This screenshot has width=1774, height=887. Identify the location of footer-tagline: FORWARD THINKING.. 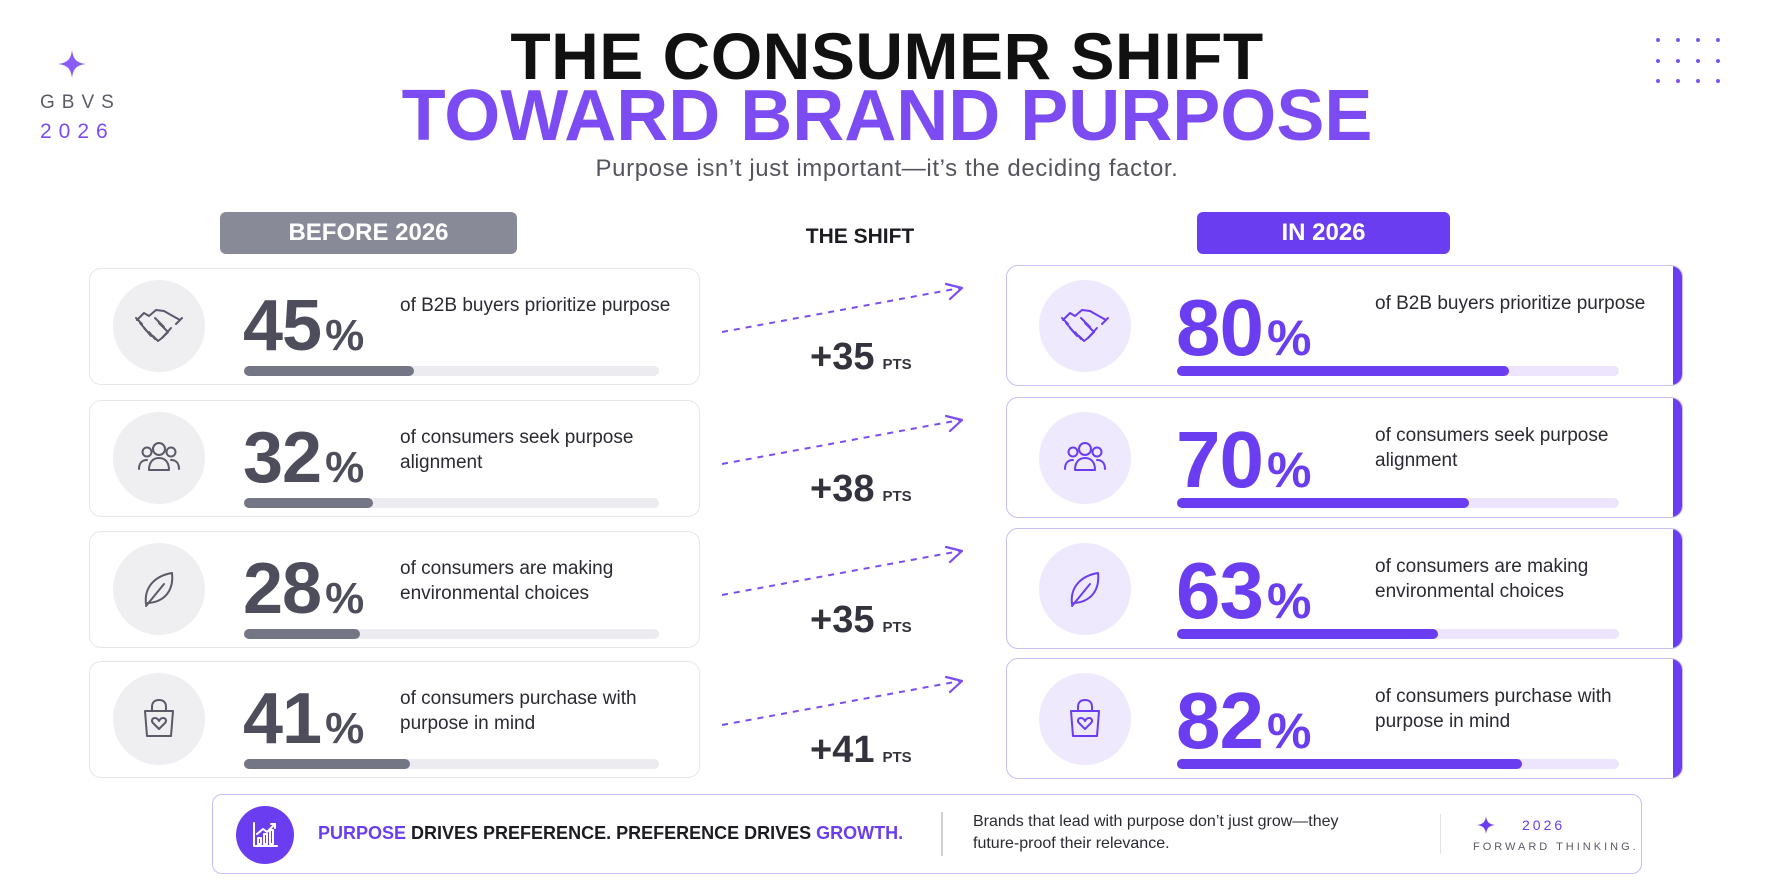
(1556, 847).